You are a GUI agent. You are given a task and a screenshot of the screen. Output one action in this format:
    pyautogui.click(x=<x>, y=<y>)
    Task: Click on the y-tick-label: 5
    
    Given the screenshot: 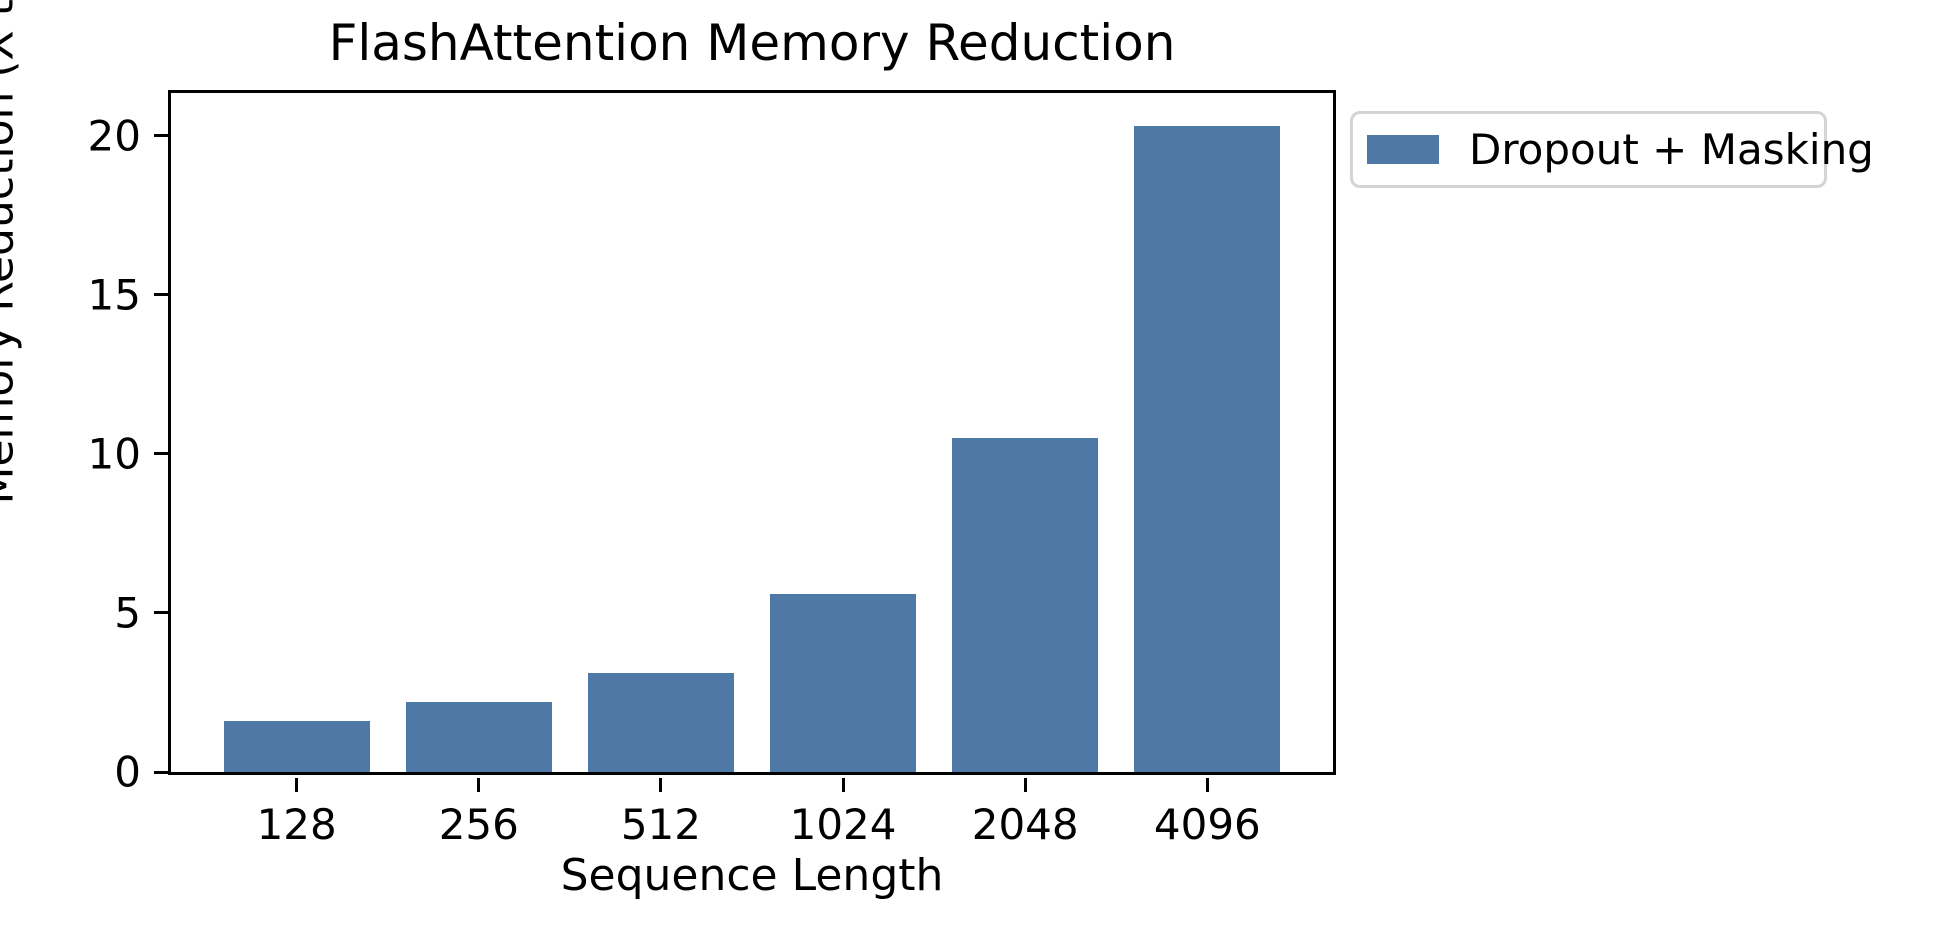 What is the action you would take?
    pyautogui.click(x=127, y=613)
    